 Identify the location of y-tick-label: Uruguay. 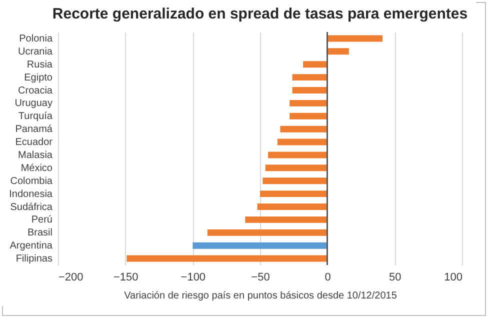
(33, 104).